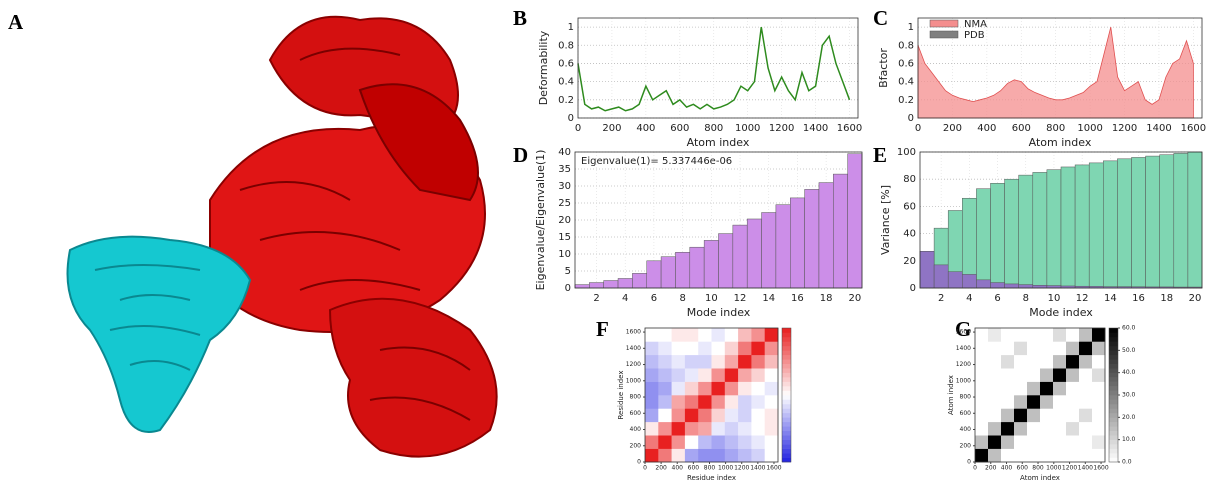 The width and height of the screenshot is (1216, 481). Describe the element at coordinates (636, 429) in the screenshot. I see `y-tick-label: 400` at that location.